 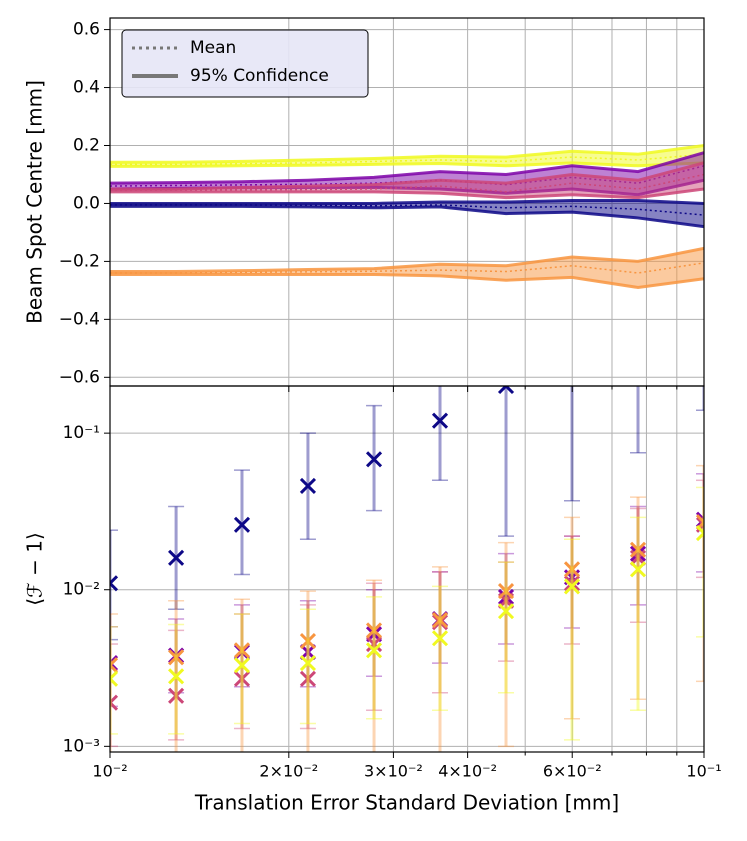 I want to click on legend-label: 95% Confidence, so click(x=259, y=76).